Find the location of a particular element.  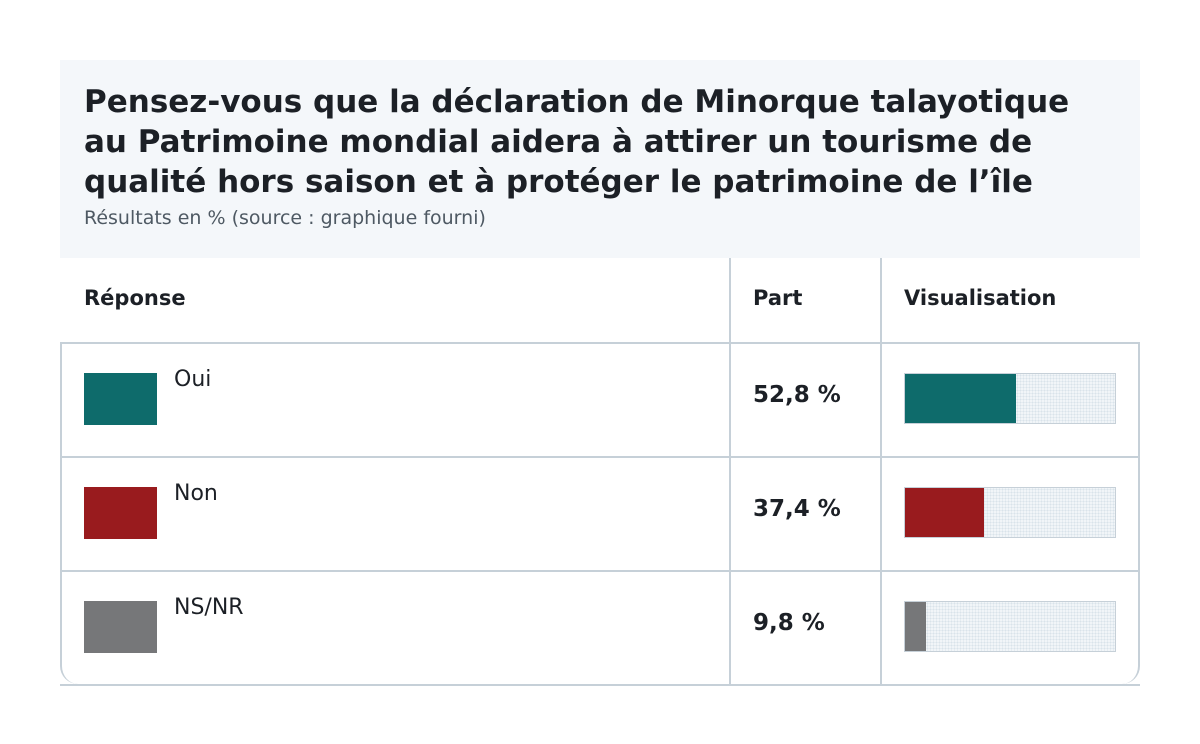

table-row: NS/NR 9,8 % is located at coordinates (600, 629).